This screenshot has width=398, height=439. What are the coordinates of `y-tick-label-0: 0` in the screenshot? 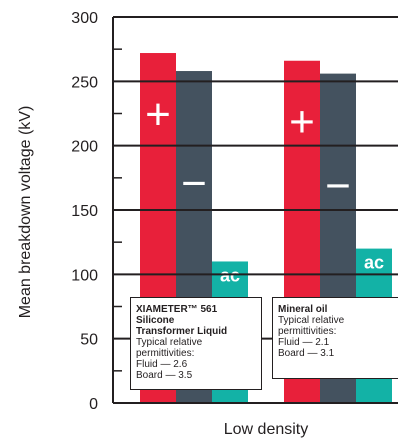 It's located at (93, 404).